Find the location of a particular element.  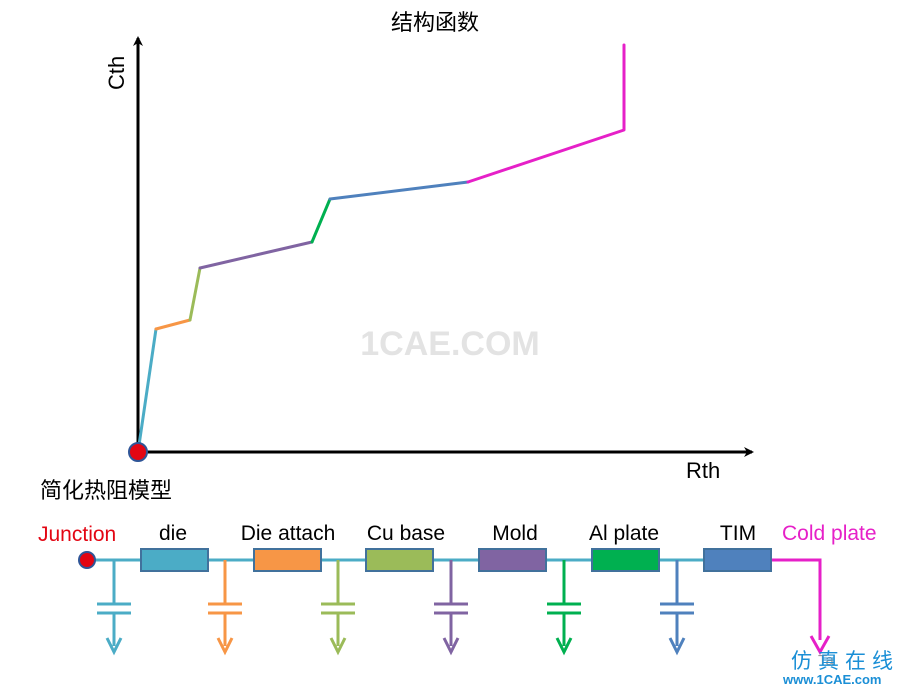

layer-label: TIM is located at coordinates (738, 533).